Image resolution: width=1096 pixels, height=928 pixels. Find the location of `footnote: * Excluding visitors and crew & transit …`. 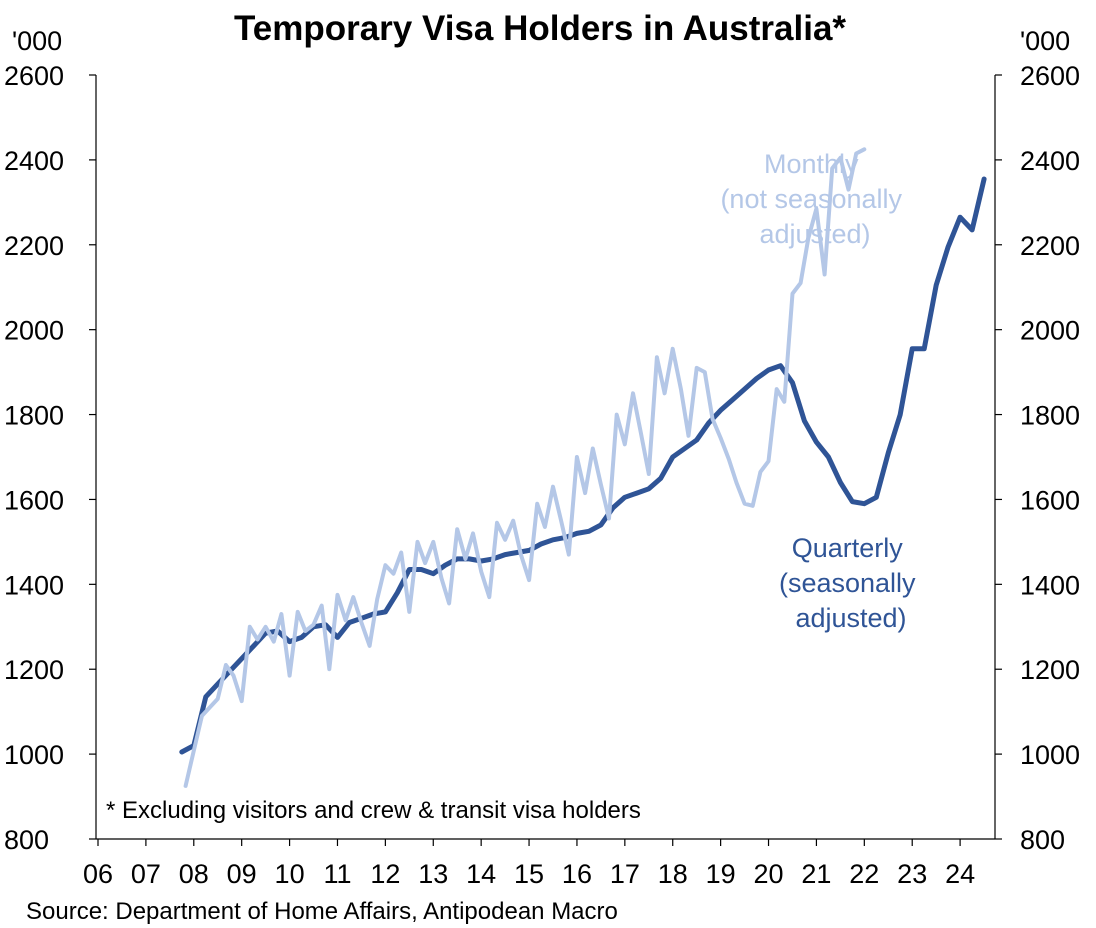

footnote: * Excluding visitors and crew & transit … is located at coordinates (373, 810).